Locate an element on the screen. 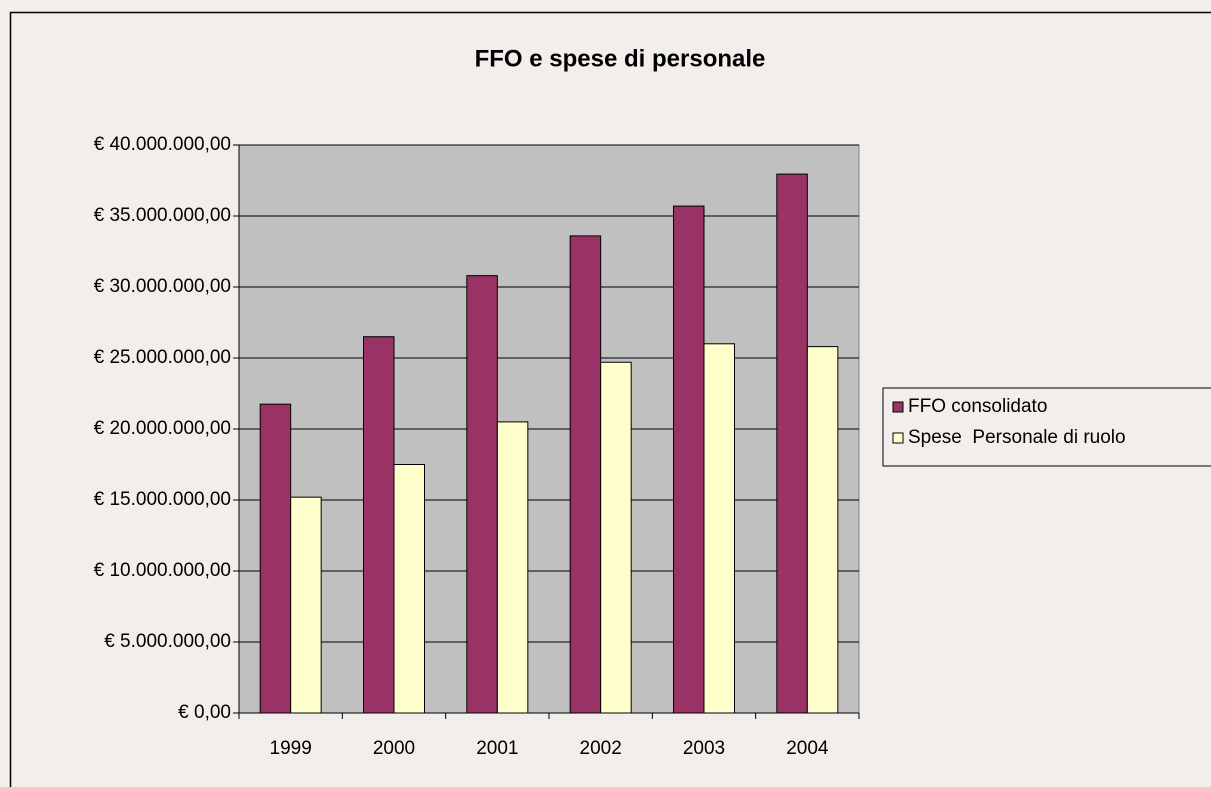  y-tick-label: € 30.000.000,00 is located at coordinates (162, 286).